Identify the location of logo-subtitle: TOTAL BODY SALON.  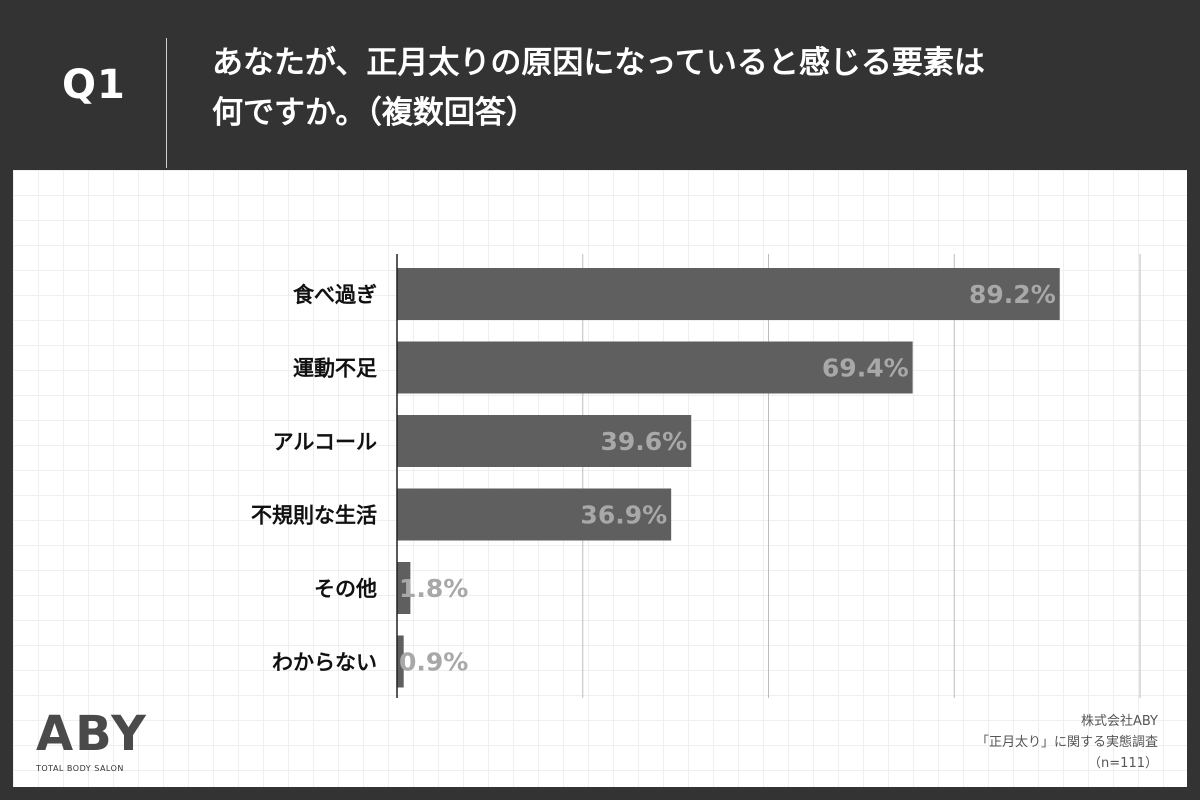
(80, 768).